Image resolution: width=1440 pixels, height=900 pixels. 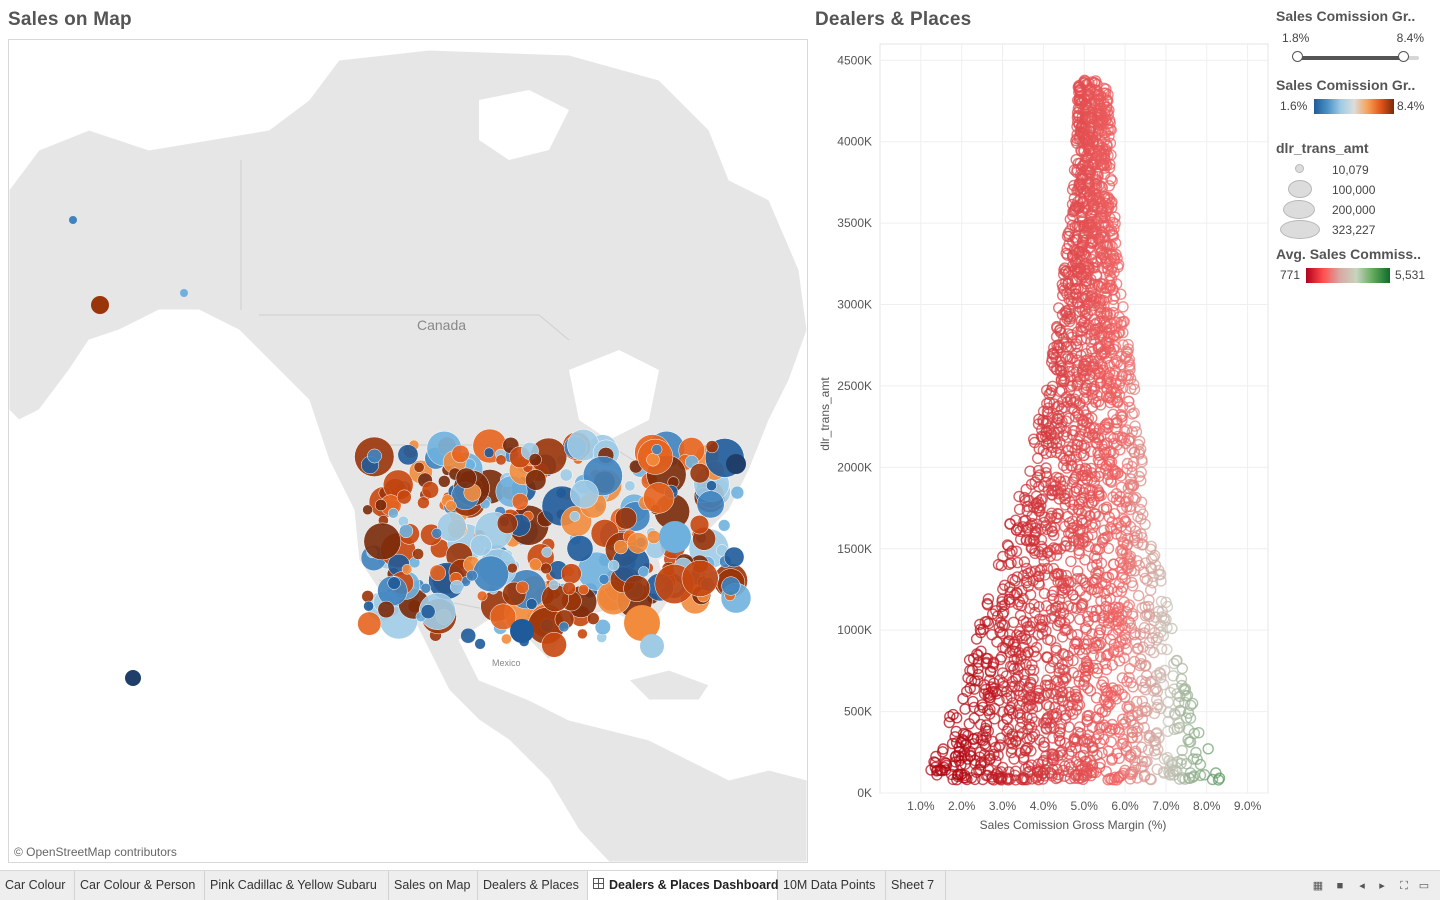 What do you see at coordinates (1297, 56) in the screenshot?
I see `range-min-handle` at bounding box center [1297, 56].